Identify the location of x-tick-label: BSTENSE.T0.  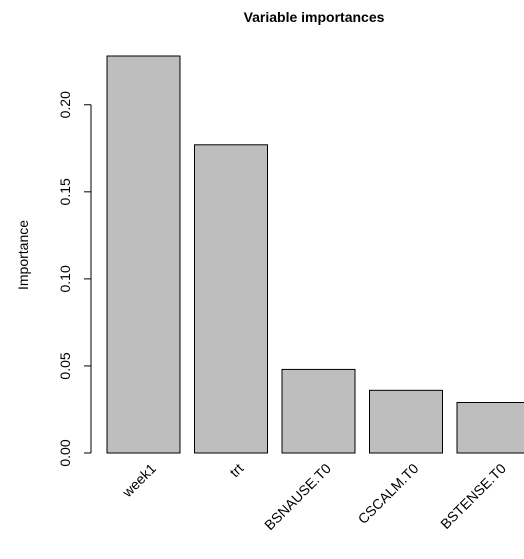
(473, 496).